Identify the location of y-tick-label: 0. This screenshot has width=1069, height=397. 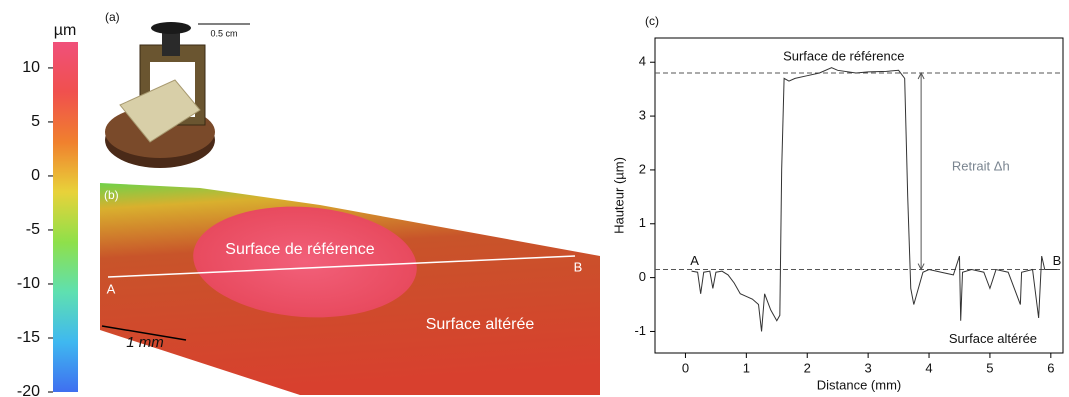
(642, 276).